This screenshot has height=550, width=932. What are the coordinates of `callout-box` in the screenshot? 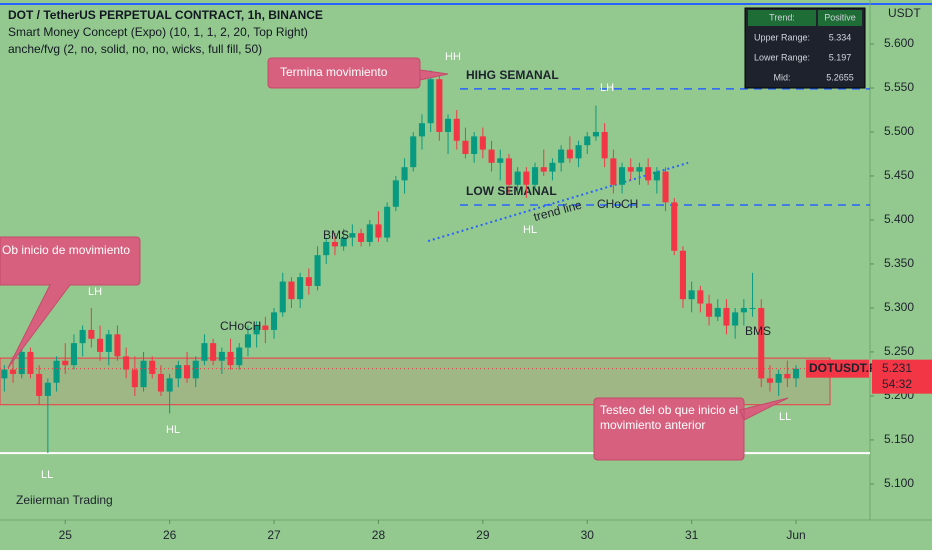 It's located at (358, 73).